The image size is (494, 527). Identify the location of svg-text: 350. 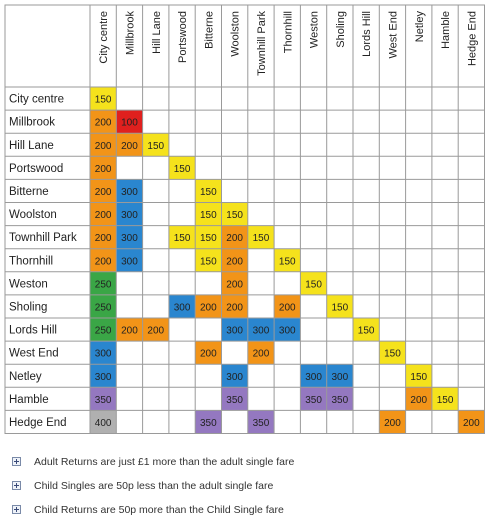
(340, 400).